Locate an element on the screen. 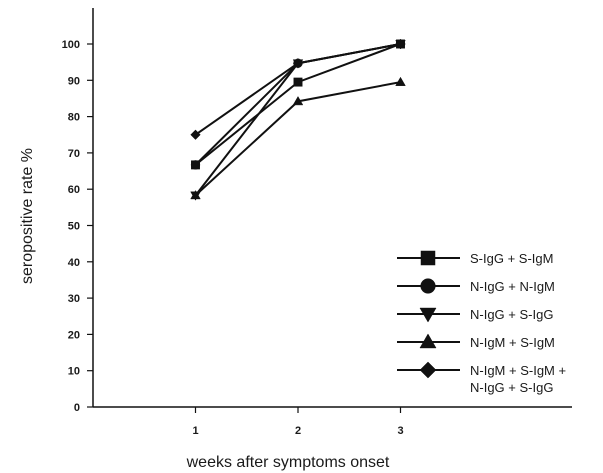 The width and height of the screenshot is (603, 473). y-tick-label: 20 is located at coordinates (74, 335).